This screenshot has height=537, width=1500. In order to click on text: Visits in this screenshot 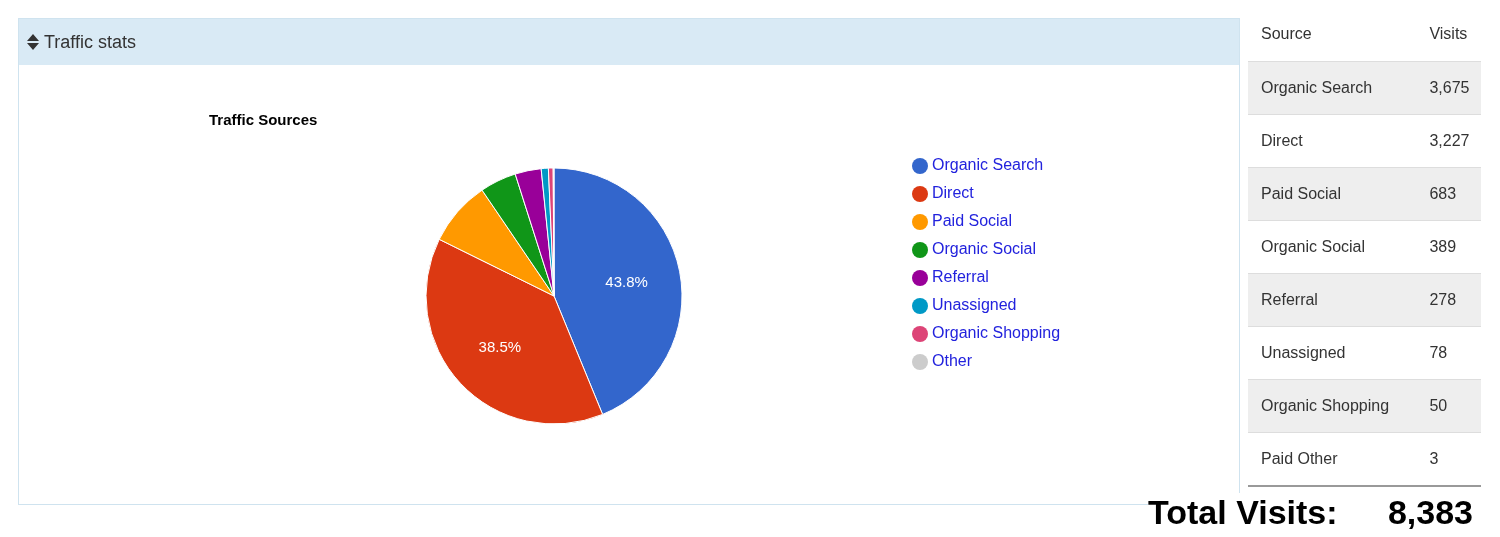, I will do `click(1448, 34)`.